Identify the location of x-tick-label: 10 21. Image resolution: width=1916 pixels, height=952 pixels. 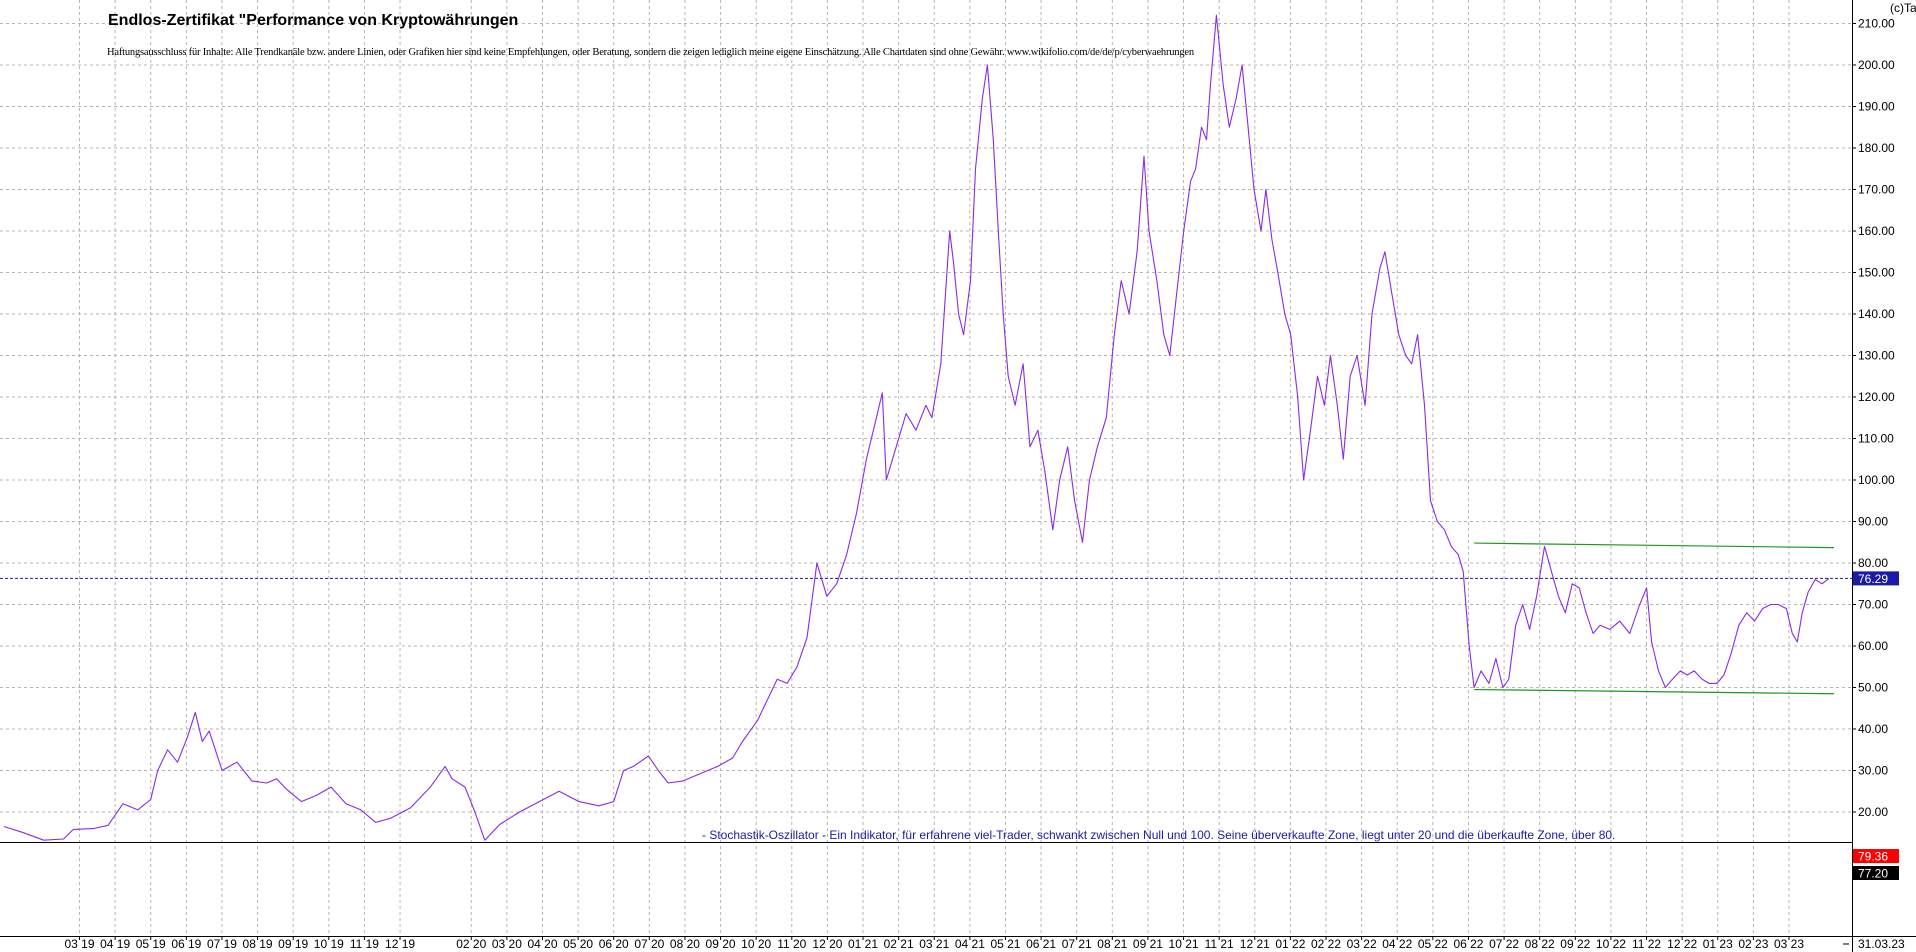
(1184, 944).